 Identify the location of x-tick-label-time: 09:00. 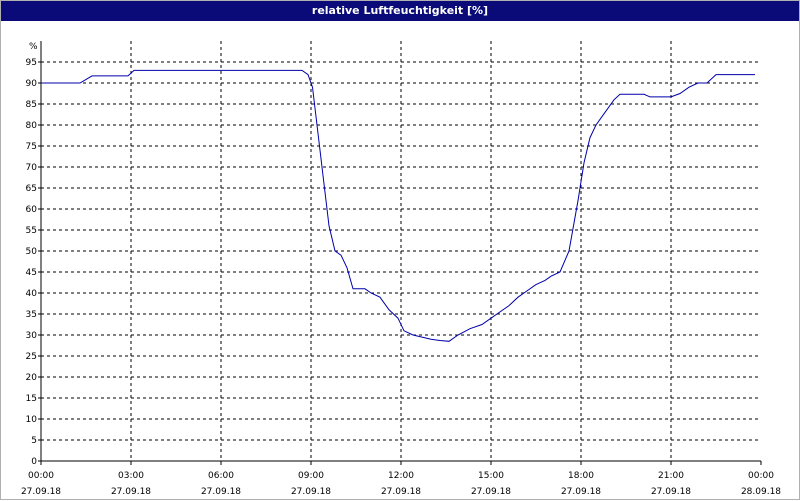
(311, 476).